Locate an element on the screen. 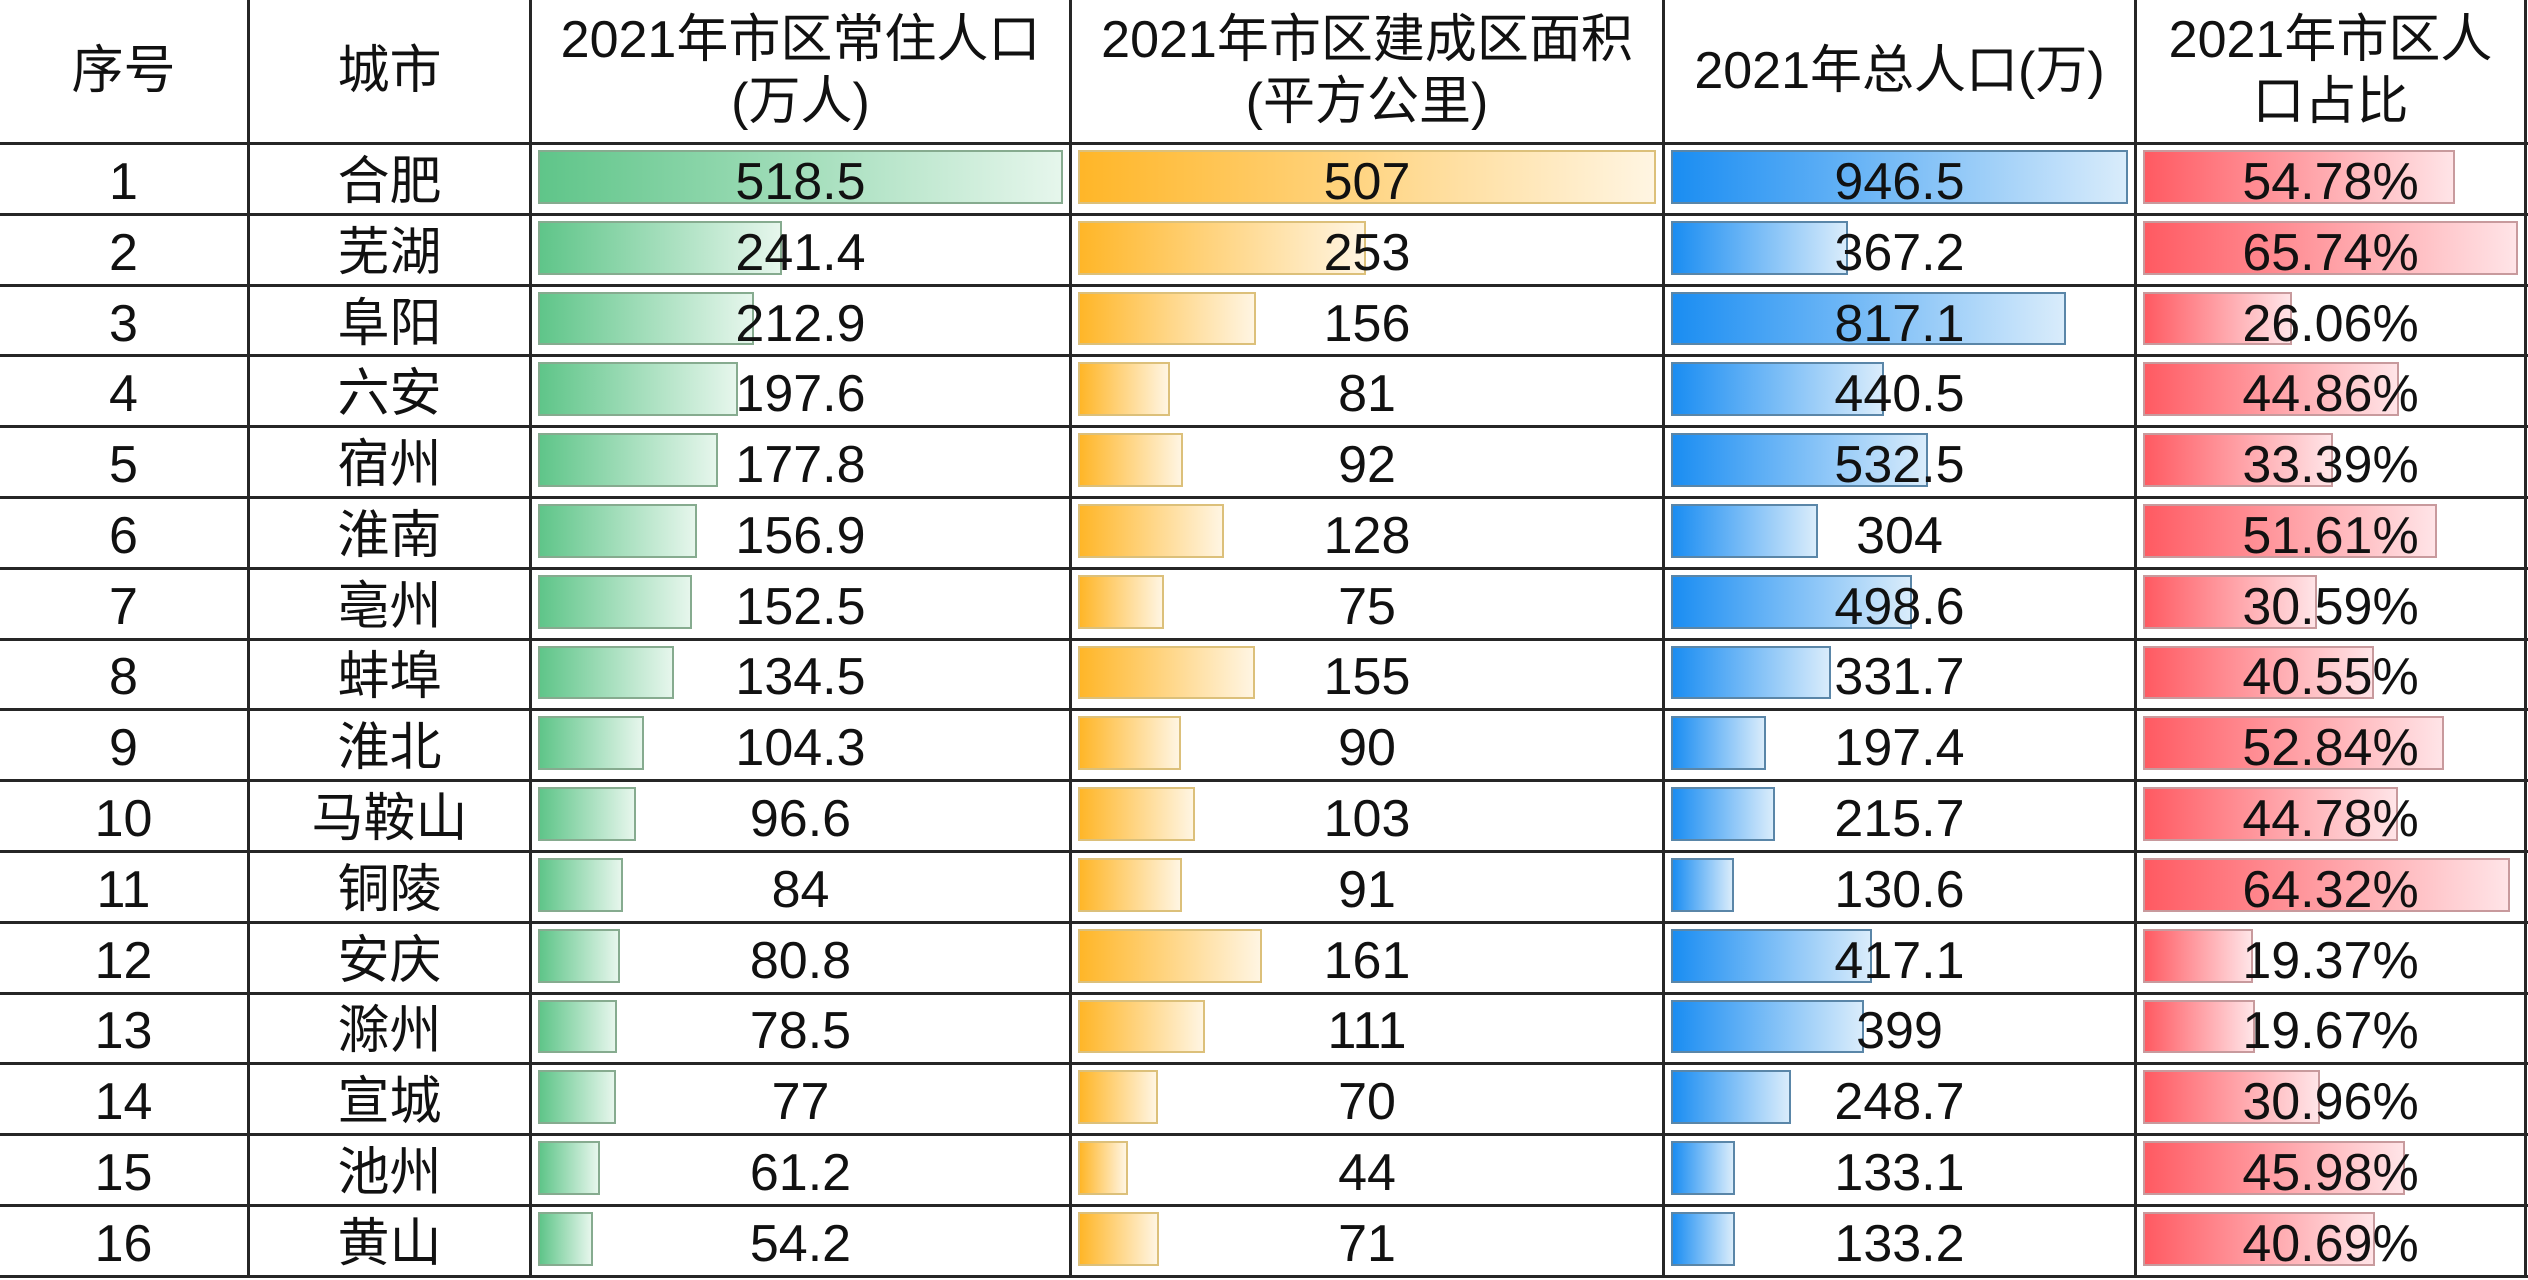 This screenshot has height=1280, width=2528. header-index: 序号 is located at coordinates (125, 71).